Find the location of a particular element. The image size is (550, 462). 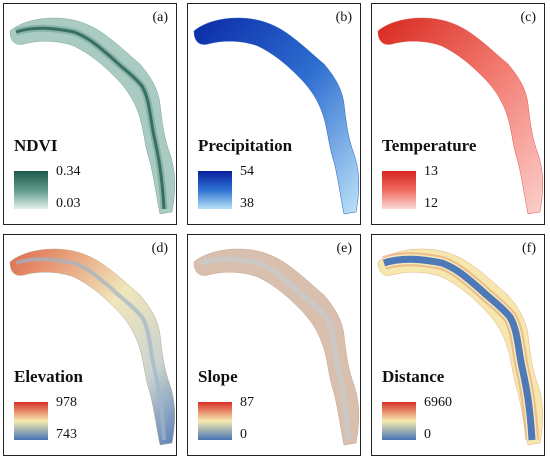

panel-title: Elevation is located at coordinates (48, 376).